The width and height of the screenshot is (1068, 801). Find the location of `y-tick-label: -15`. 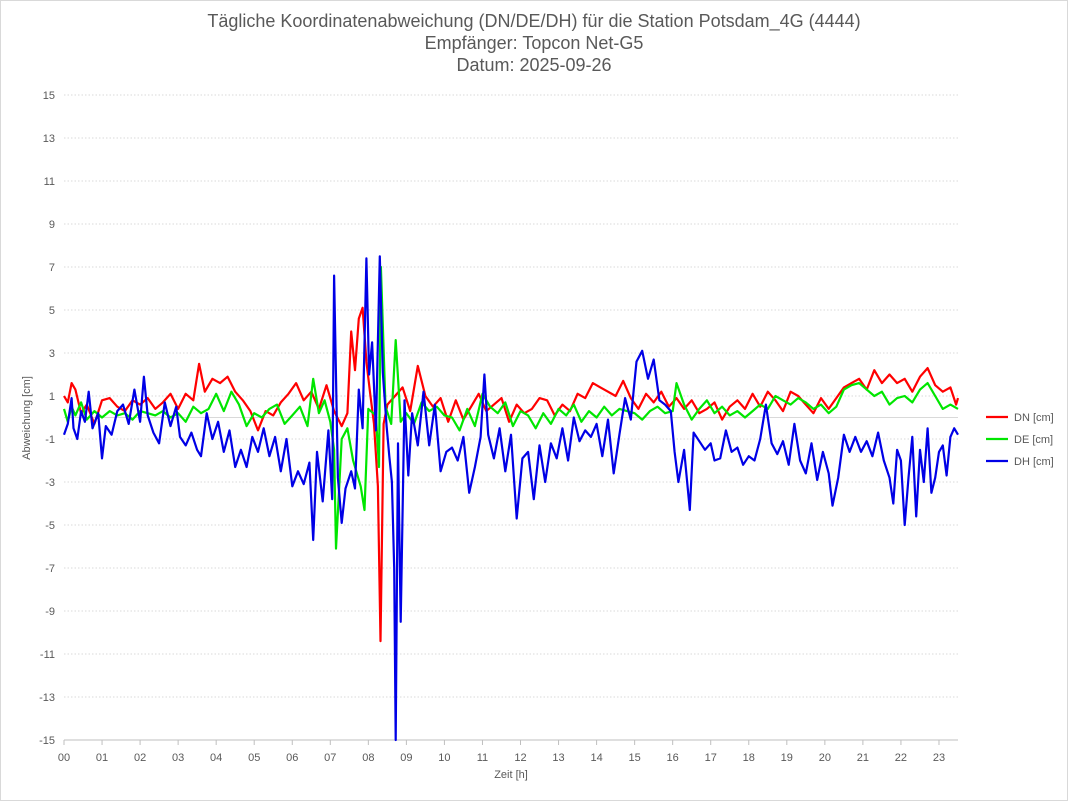

y-tick-label: -15 is located at coordinates (47, 741).